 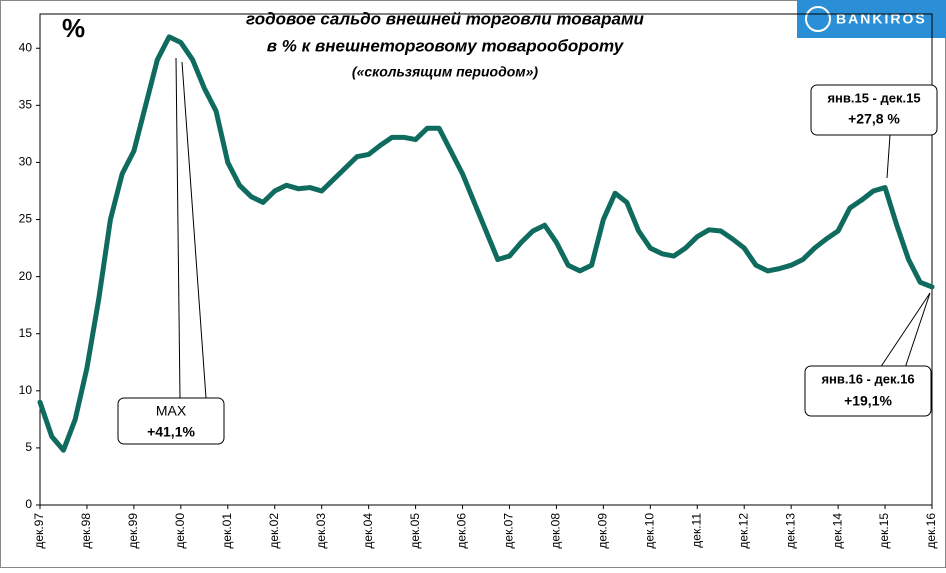 What do you see at coordinates (881, 19) in the screenshot?
I see `logo-text: BANKIROS` at bounding box center [881, 19].